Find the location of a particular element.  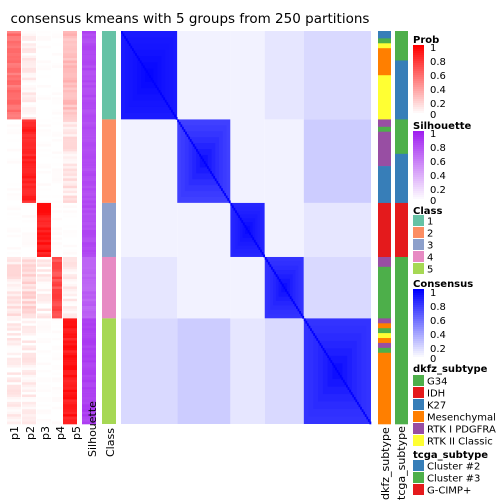

legend-tcga-swatch is located at coordinates (418, 477).